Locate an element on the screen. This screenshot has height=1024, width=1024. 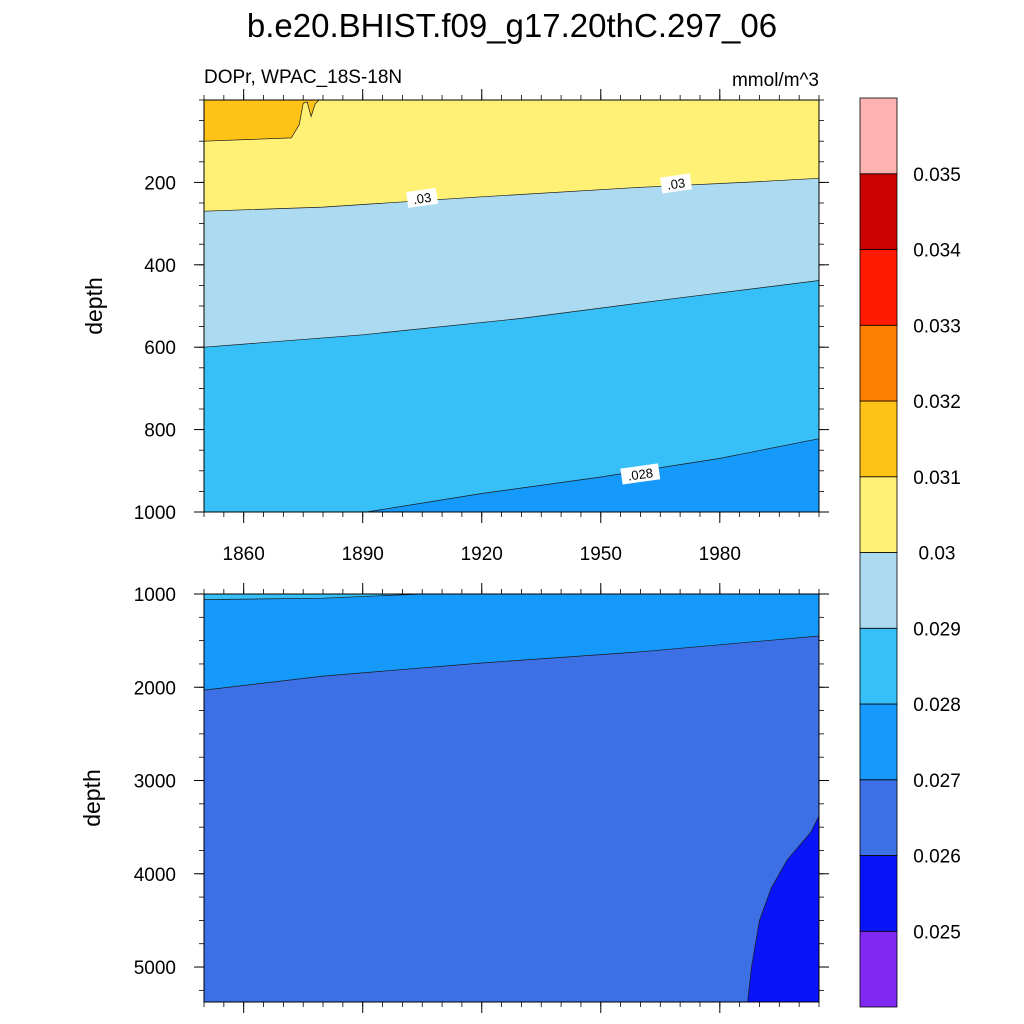
y-tick-label: 400 is located at coordinates (160, 266).